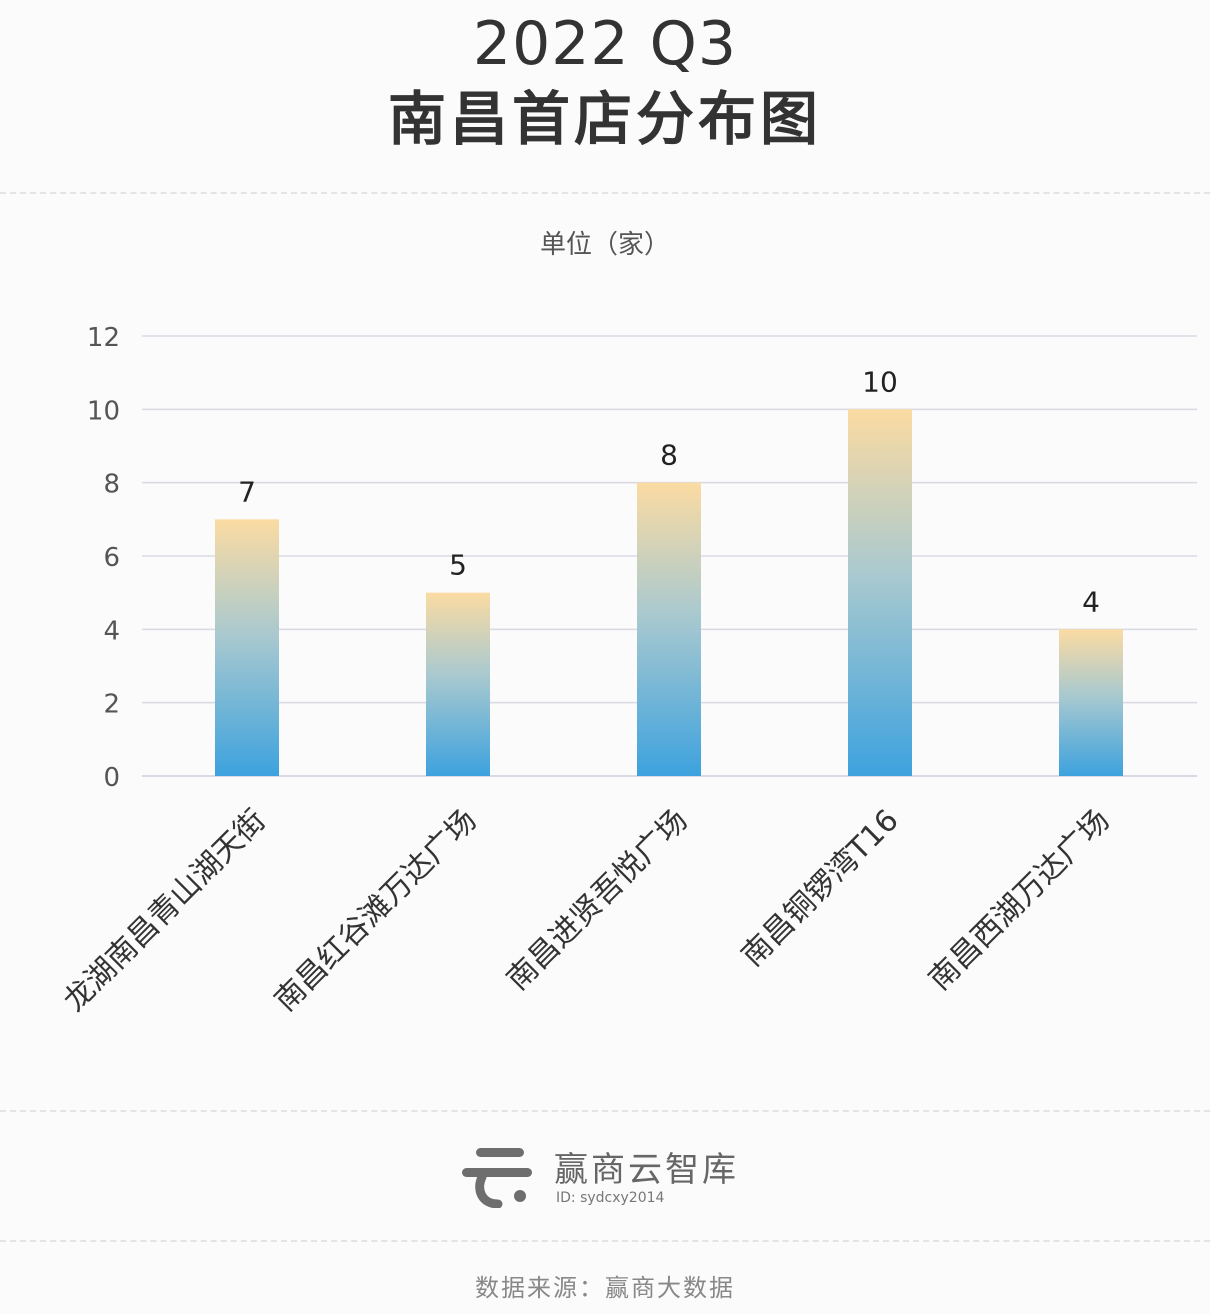  I want to click on y-tick-label: 4, so click(111, 631).